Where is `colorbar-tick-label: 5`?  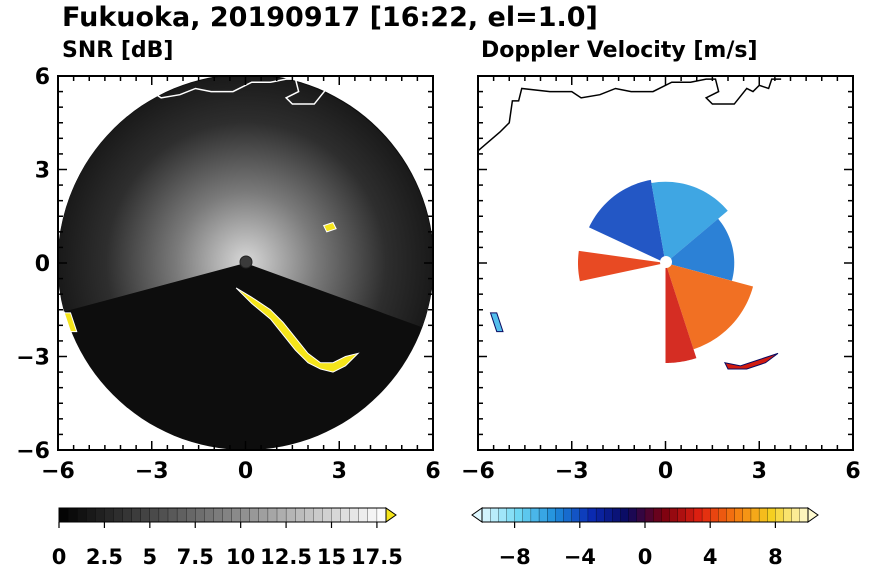 colorbar-tick-label: 5 is located at coordinates (150, 557).